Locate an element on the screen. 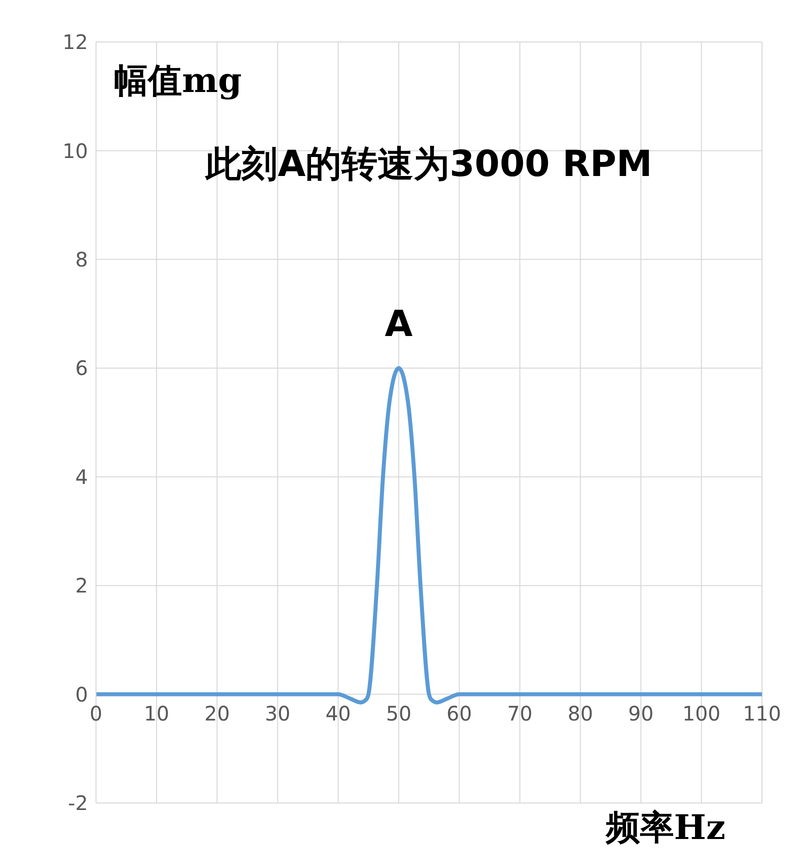 Image resolution: width=790 pixels, height=861 pixels. y-tick-label: 12 is located at coordinates (75, 42).